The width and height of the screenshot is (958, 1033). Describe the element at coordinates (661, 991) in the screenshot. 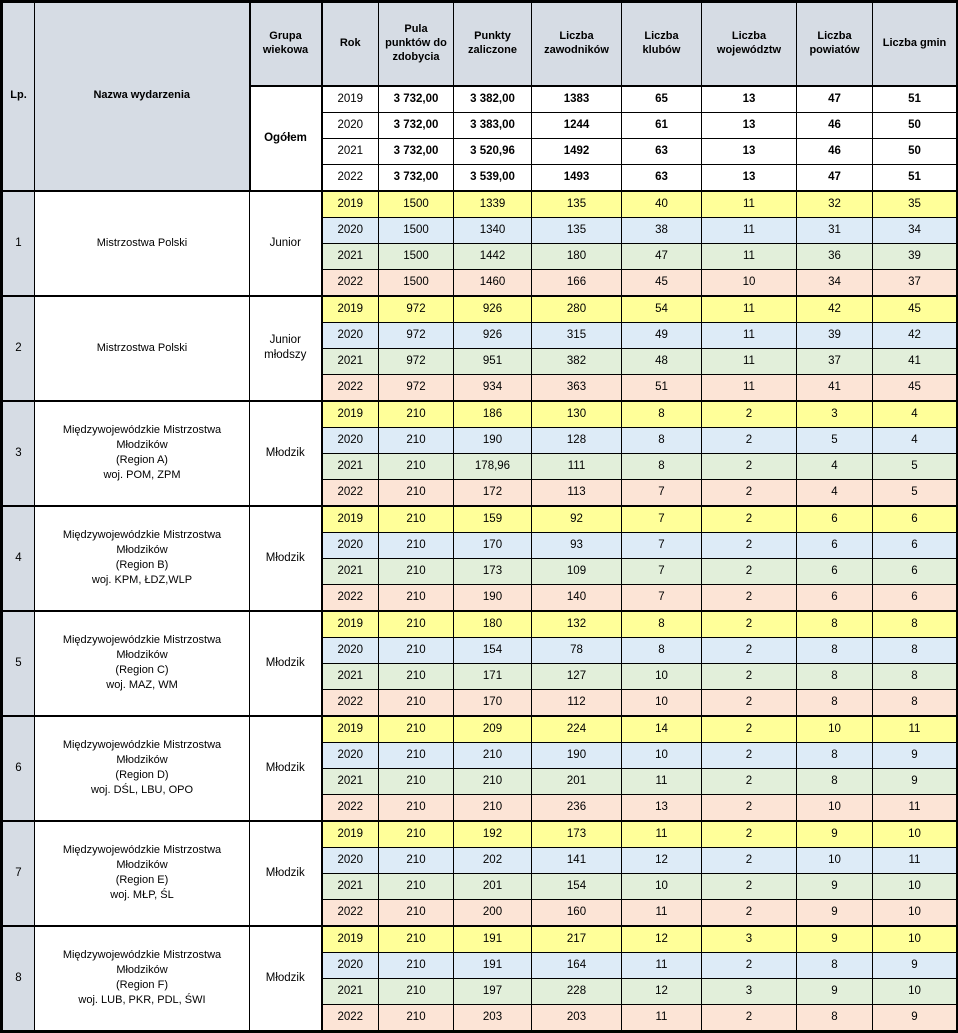

I see `value-cell: 12` at that location.